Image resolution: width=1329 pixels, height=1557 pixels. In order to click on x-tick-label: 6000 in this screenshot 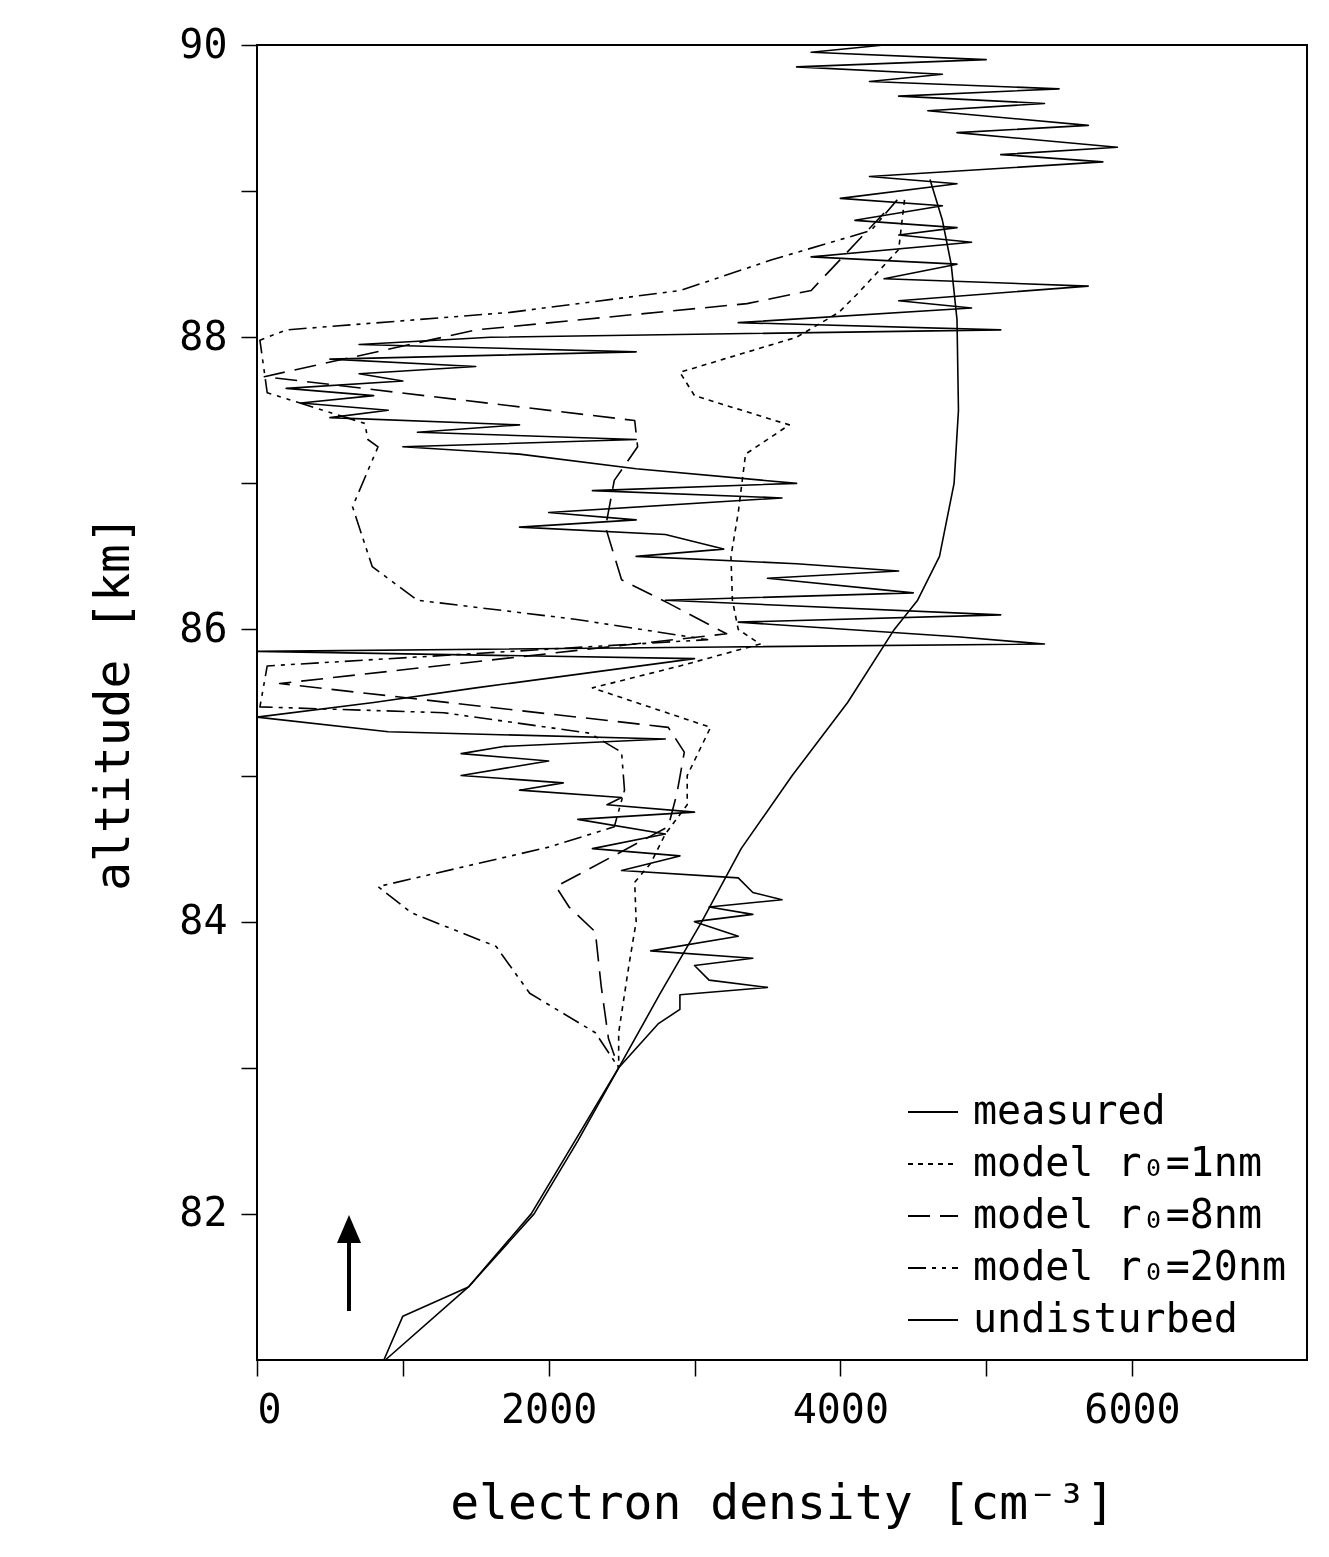, I will do `click(1132, 1408)`.